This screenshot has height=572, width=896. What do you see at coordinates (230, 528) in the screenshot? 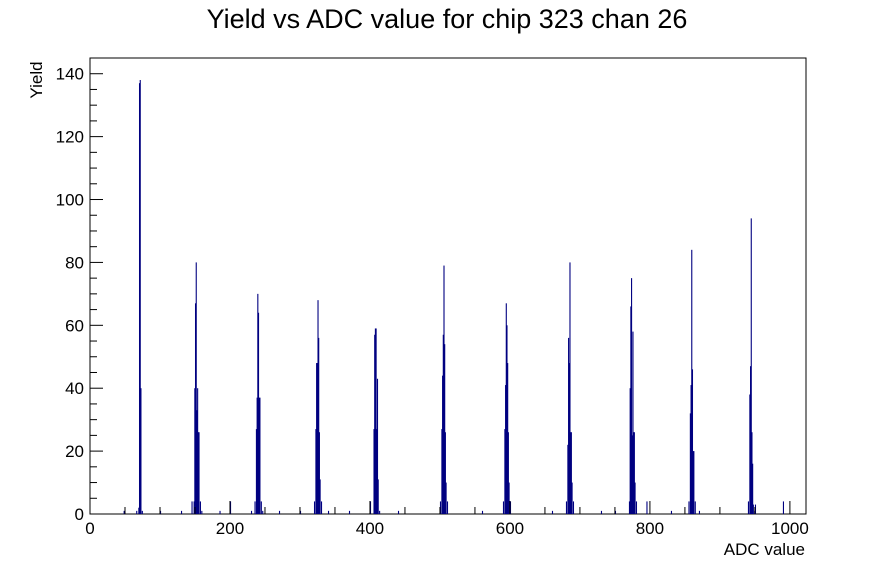
I see `x-tick-label: 200` at bounding box center [230, 528].